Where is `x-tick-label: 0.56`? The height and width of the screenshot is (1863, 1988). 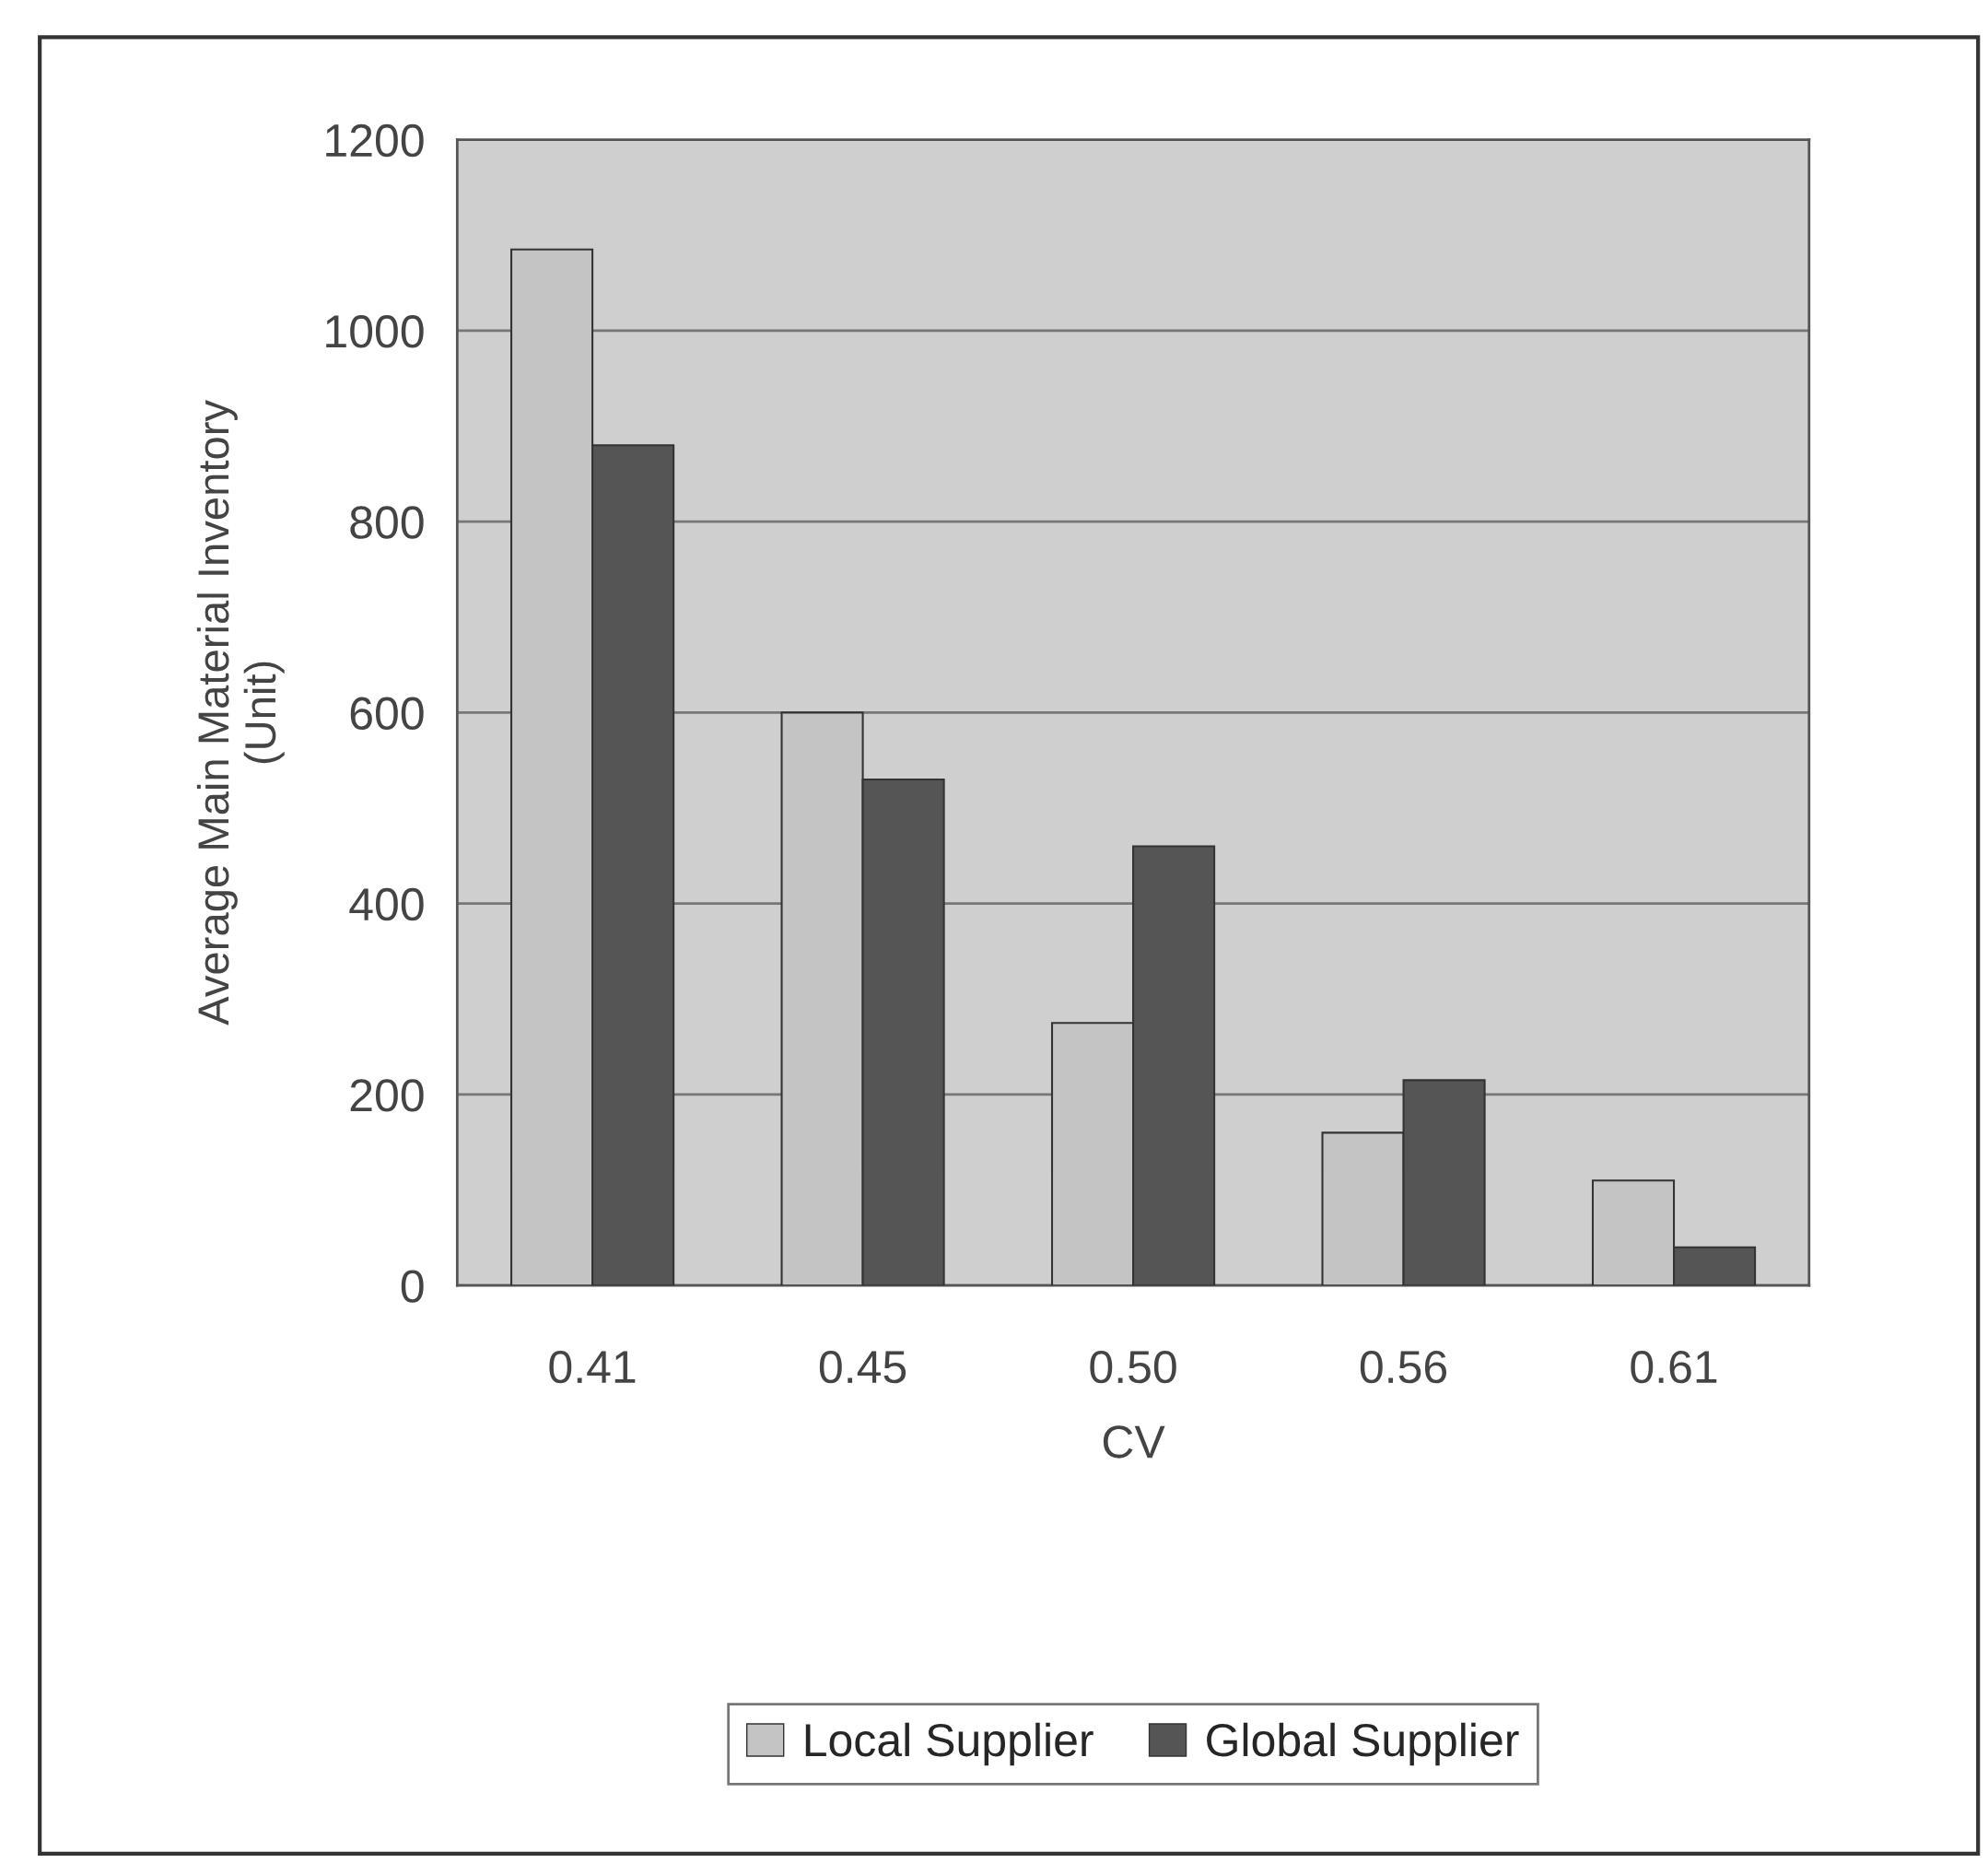 x-tick-label: 0.56 is located at coordinates (1403, 1367).